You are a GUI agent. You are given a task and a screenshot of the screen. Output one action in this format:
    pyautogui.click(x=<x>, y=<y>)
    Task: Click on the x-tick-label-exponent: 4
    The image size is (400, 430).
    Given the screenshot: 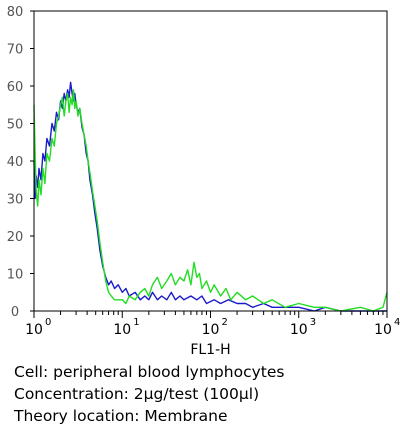 What is the action you would take?
    pyautogui.click(x=397, y=322)
    